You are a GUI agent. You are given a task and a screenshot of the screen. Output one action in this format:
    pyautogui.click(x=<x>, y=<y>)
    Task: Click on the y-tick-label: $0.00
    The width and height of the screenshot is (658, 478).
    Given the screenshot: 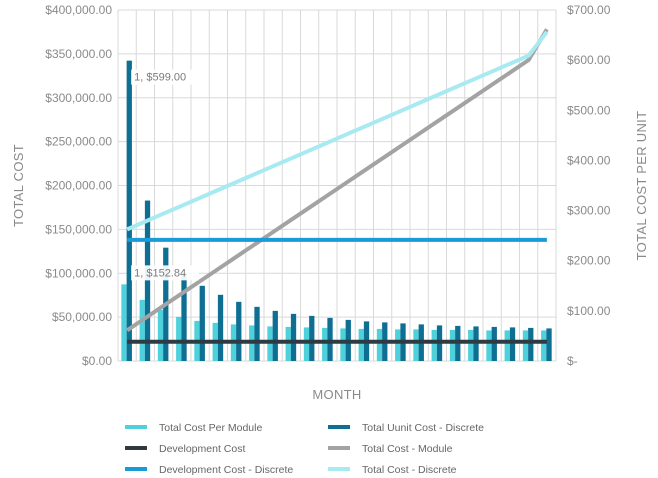 What is the action you would take?
    pyautogui.click(x=97, y=361)
    